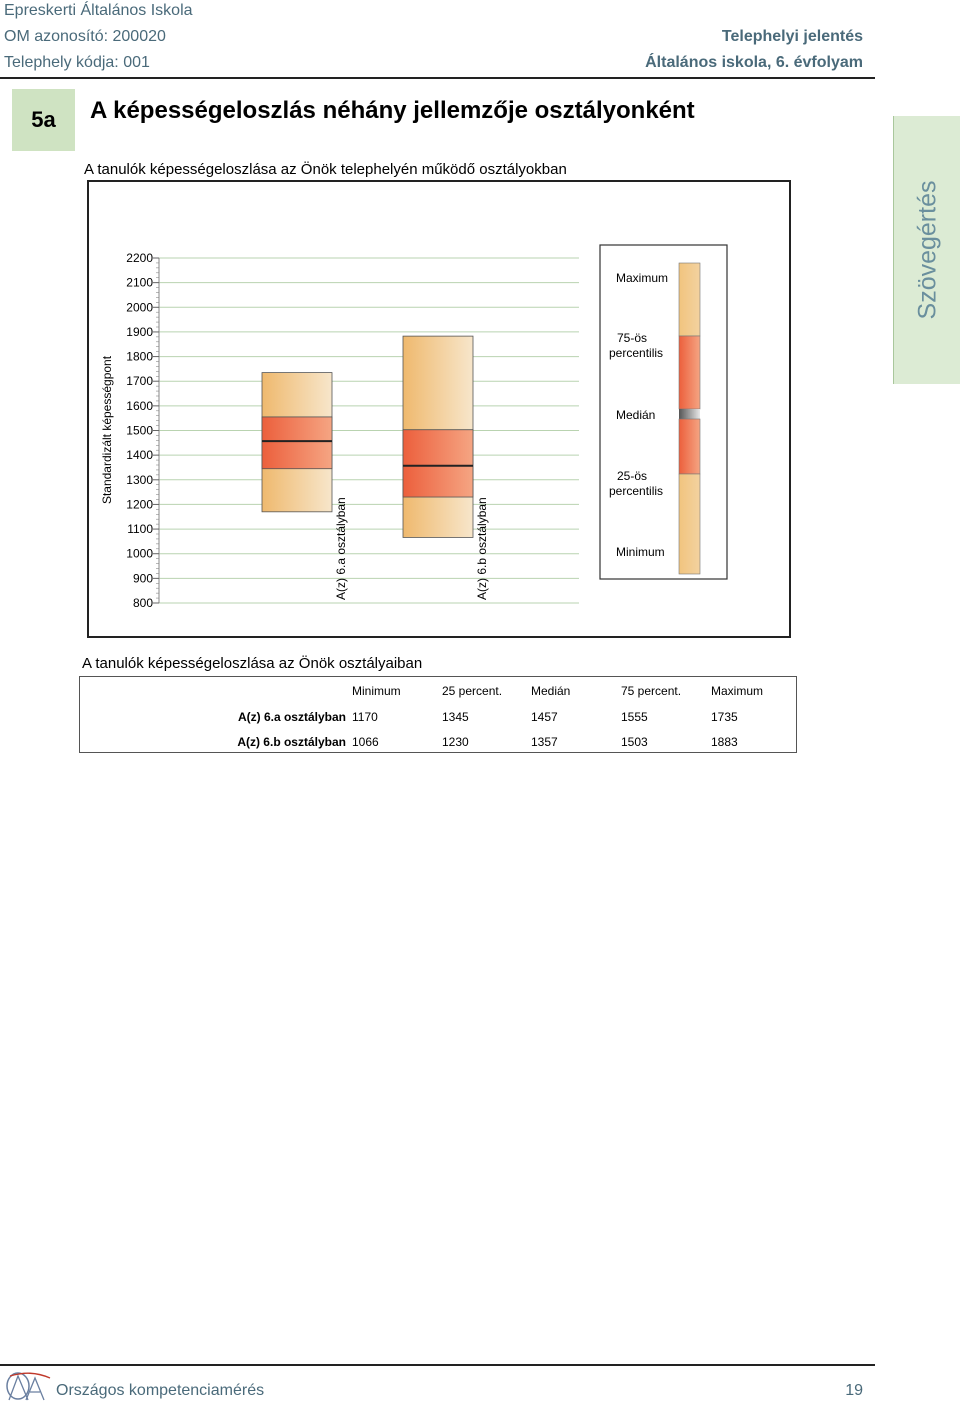 The height and width of the screenshot is (1409, 960). What do you see at coordinates (139, 504) in the screenshot?
I see `y-tick-label: 1200` at bounding box center [139, 504].